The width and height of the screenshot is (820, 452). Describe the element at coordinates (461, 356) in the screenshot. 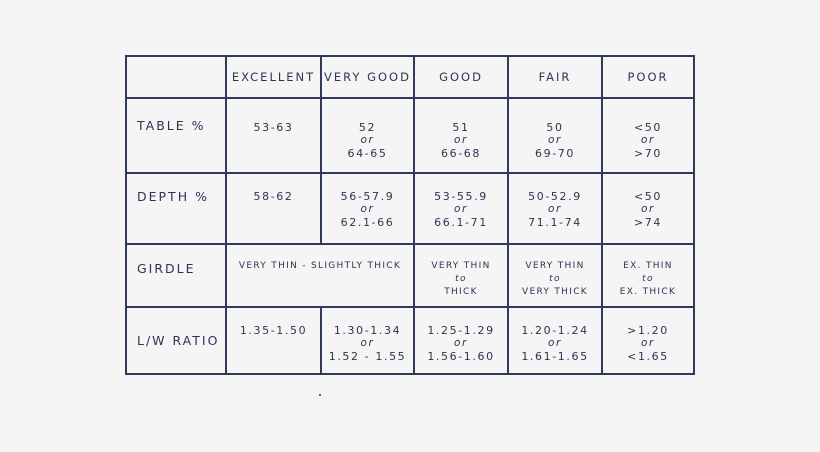

I see `value: 1.56-1.60` at that location.